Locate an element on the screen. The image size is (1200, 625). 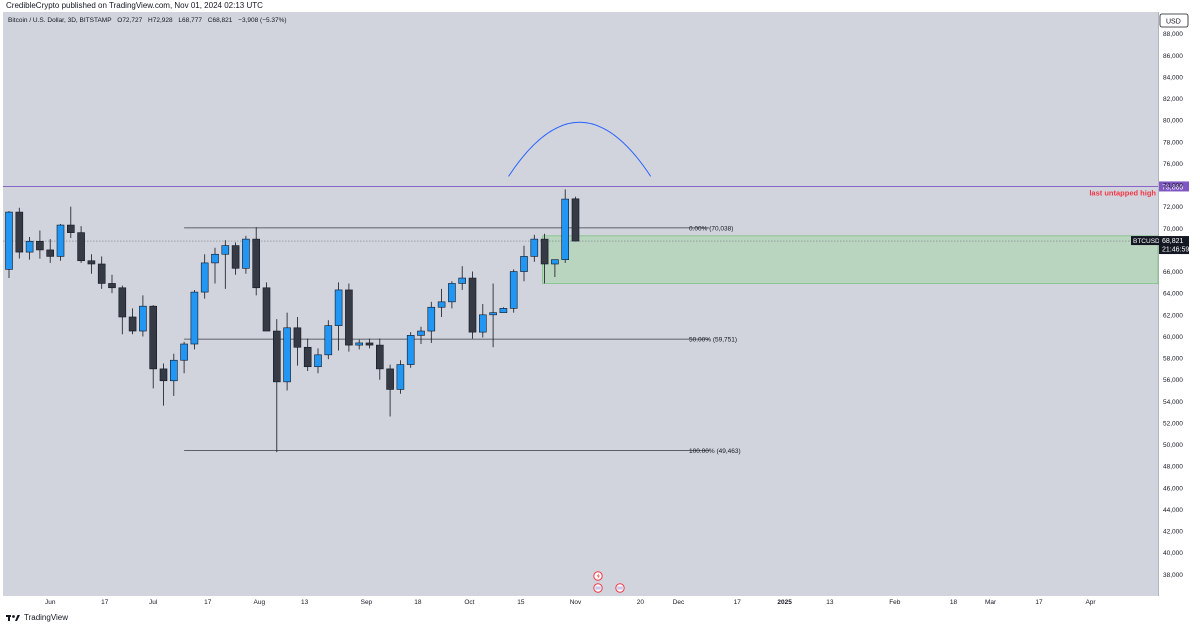
bar-countdown: 21:46:59 is located at coordinates (1175, 250).